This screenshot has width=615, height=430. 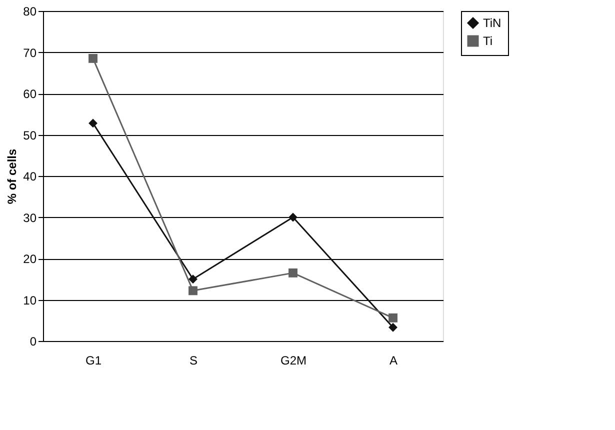 What do you see at coordinates (30, 11) in the screenshot?
I see `y-tick-label: 80` at bounding box center [30, 11].